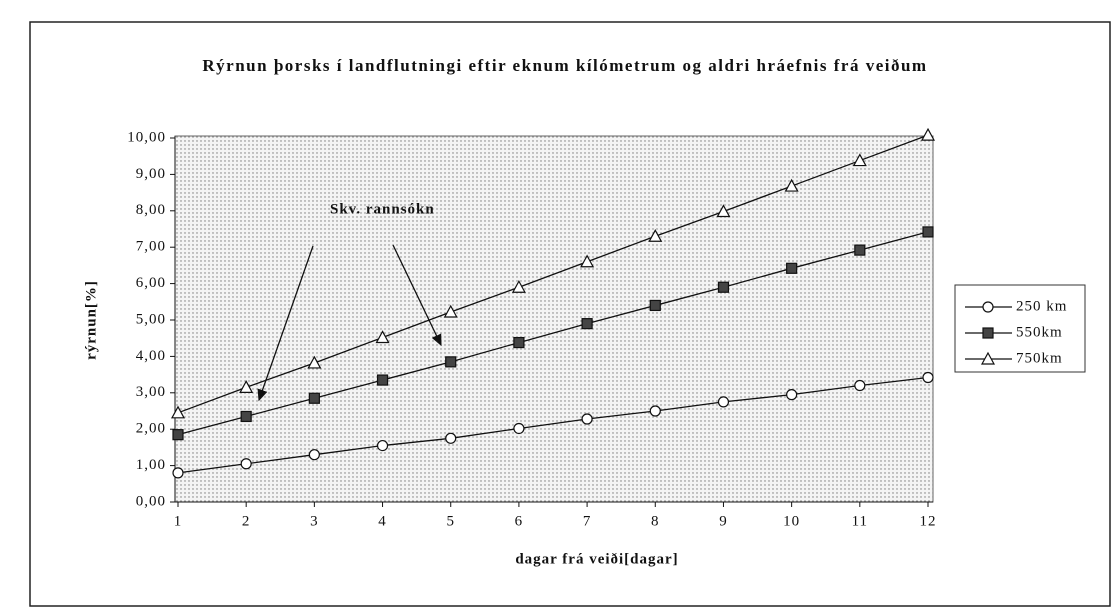 The image size is (1112, 608). I want to click on y-axis-label: rýrnun[%], so click(91, 320).